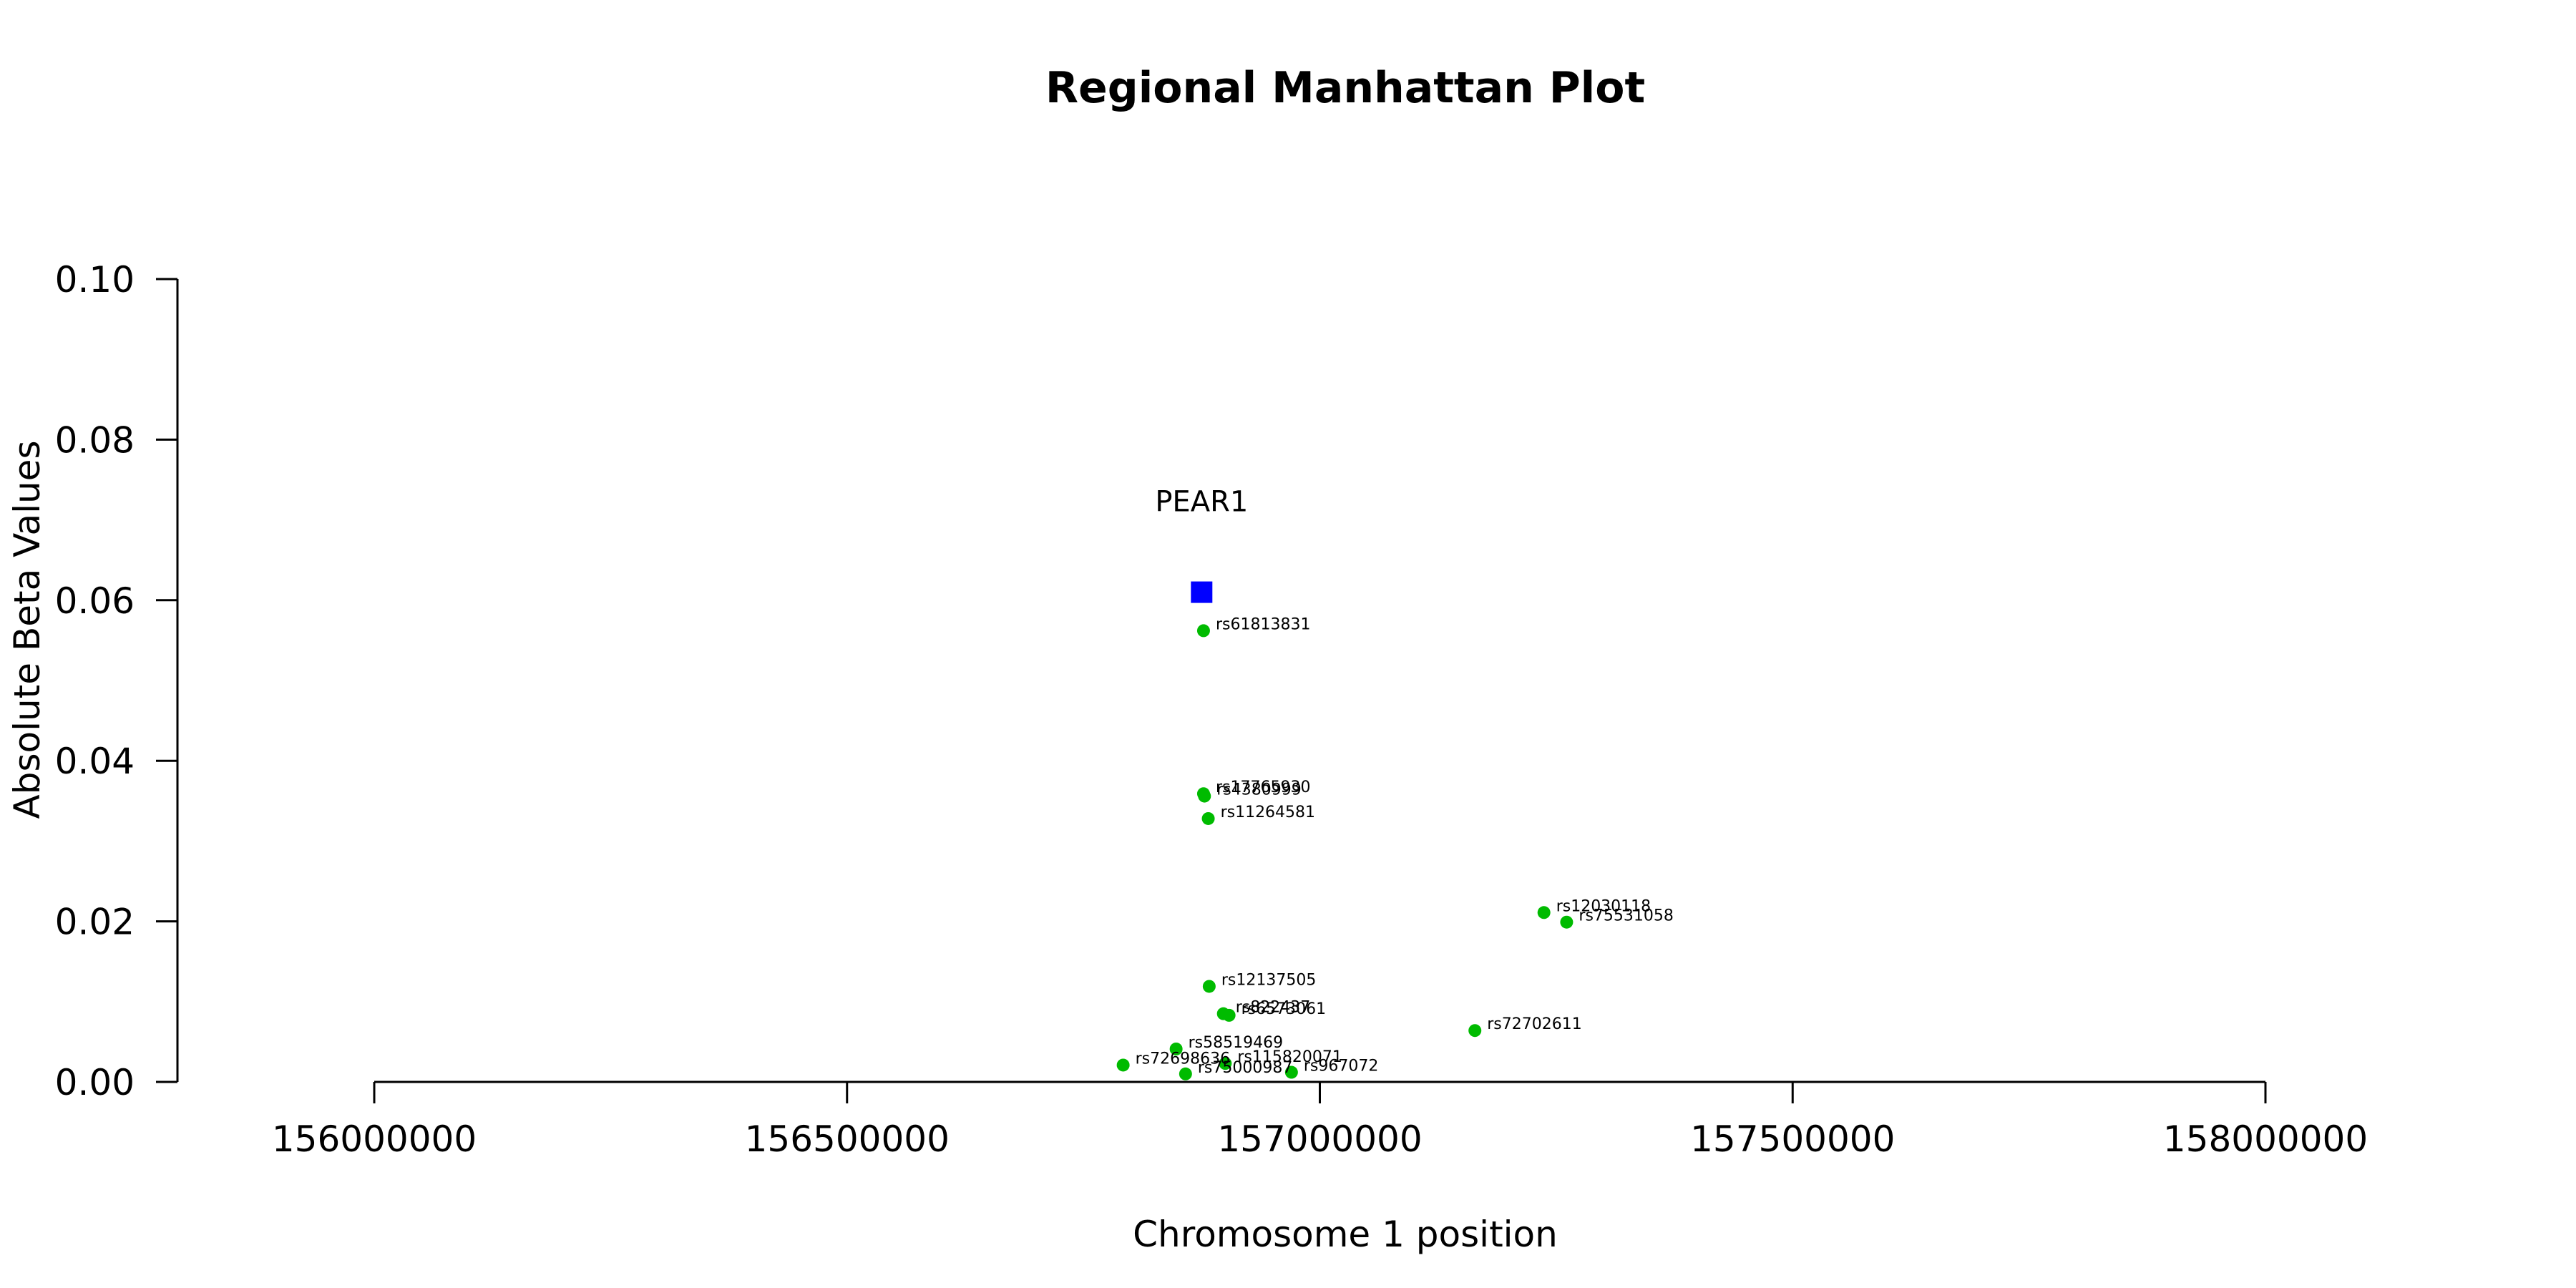 This screenshot has width=2576, height=1288. I want to click on y-tick-label: 0.08, so click(95, 440).